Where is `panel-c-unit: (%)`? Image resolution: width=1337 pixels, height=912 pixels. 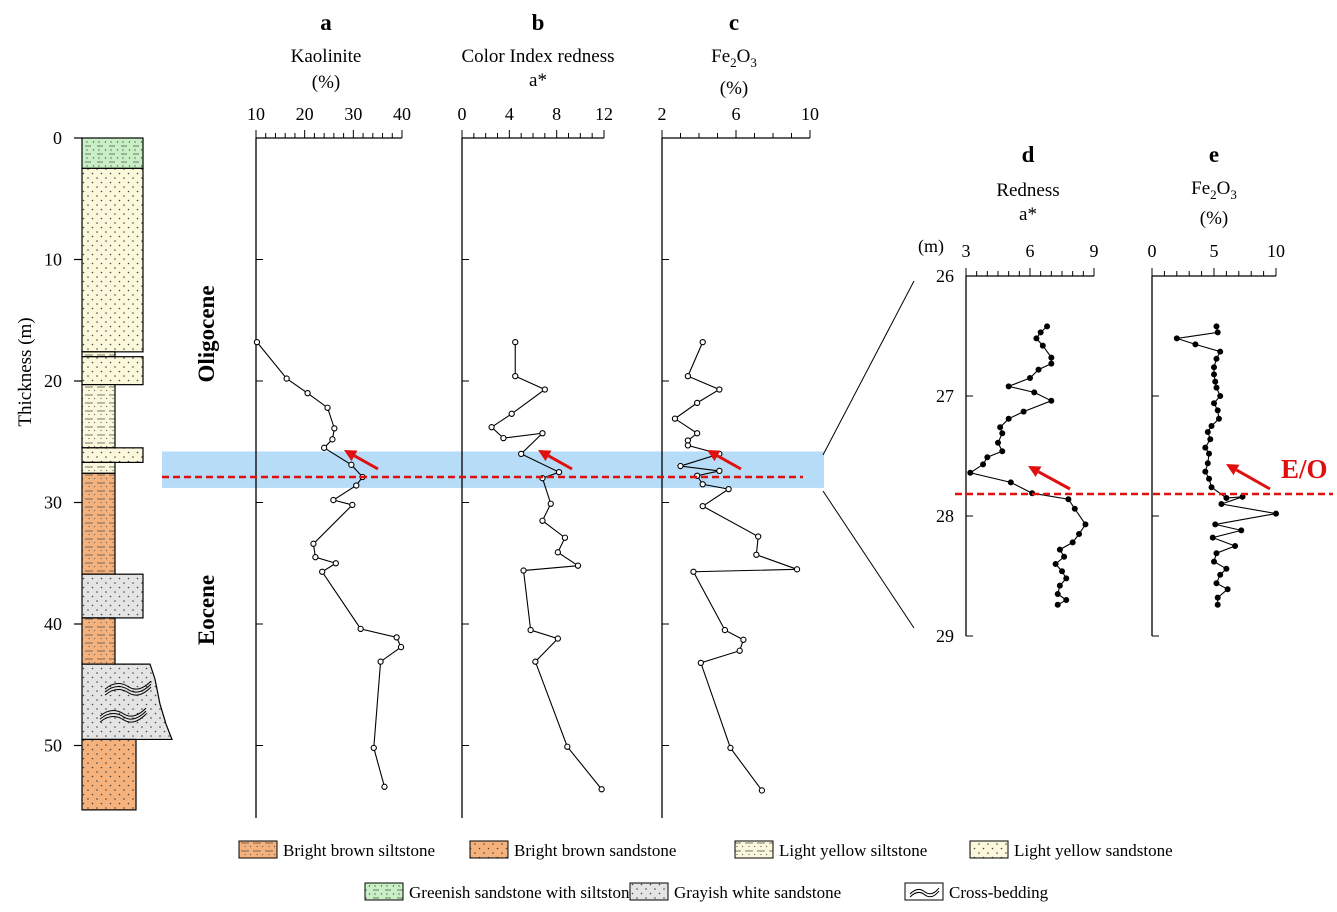 panel-c-unit: (%) is located at coordinates (734, 88).